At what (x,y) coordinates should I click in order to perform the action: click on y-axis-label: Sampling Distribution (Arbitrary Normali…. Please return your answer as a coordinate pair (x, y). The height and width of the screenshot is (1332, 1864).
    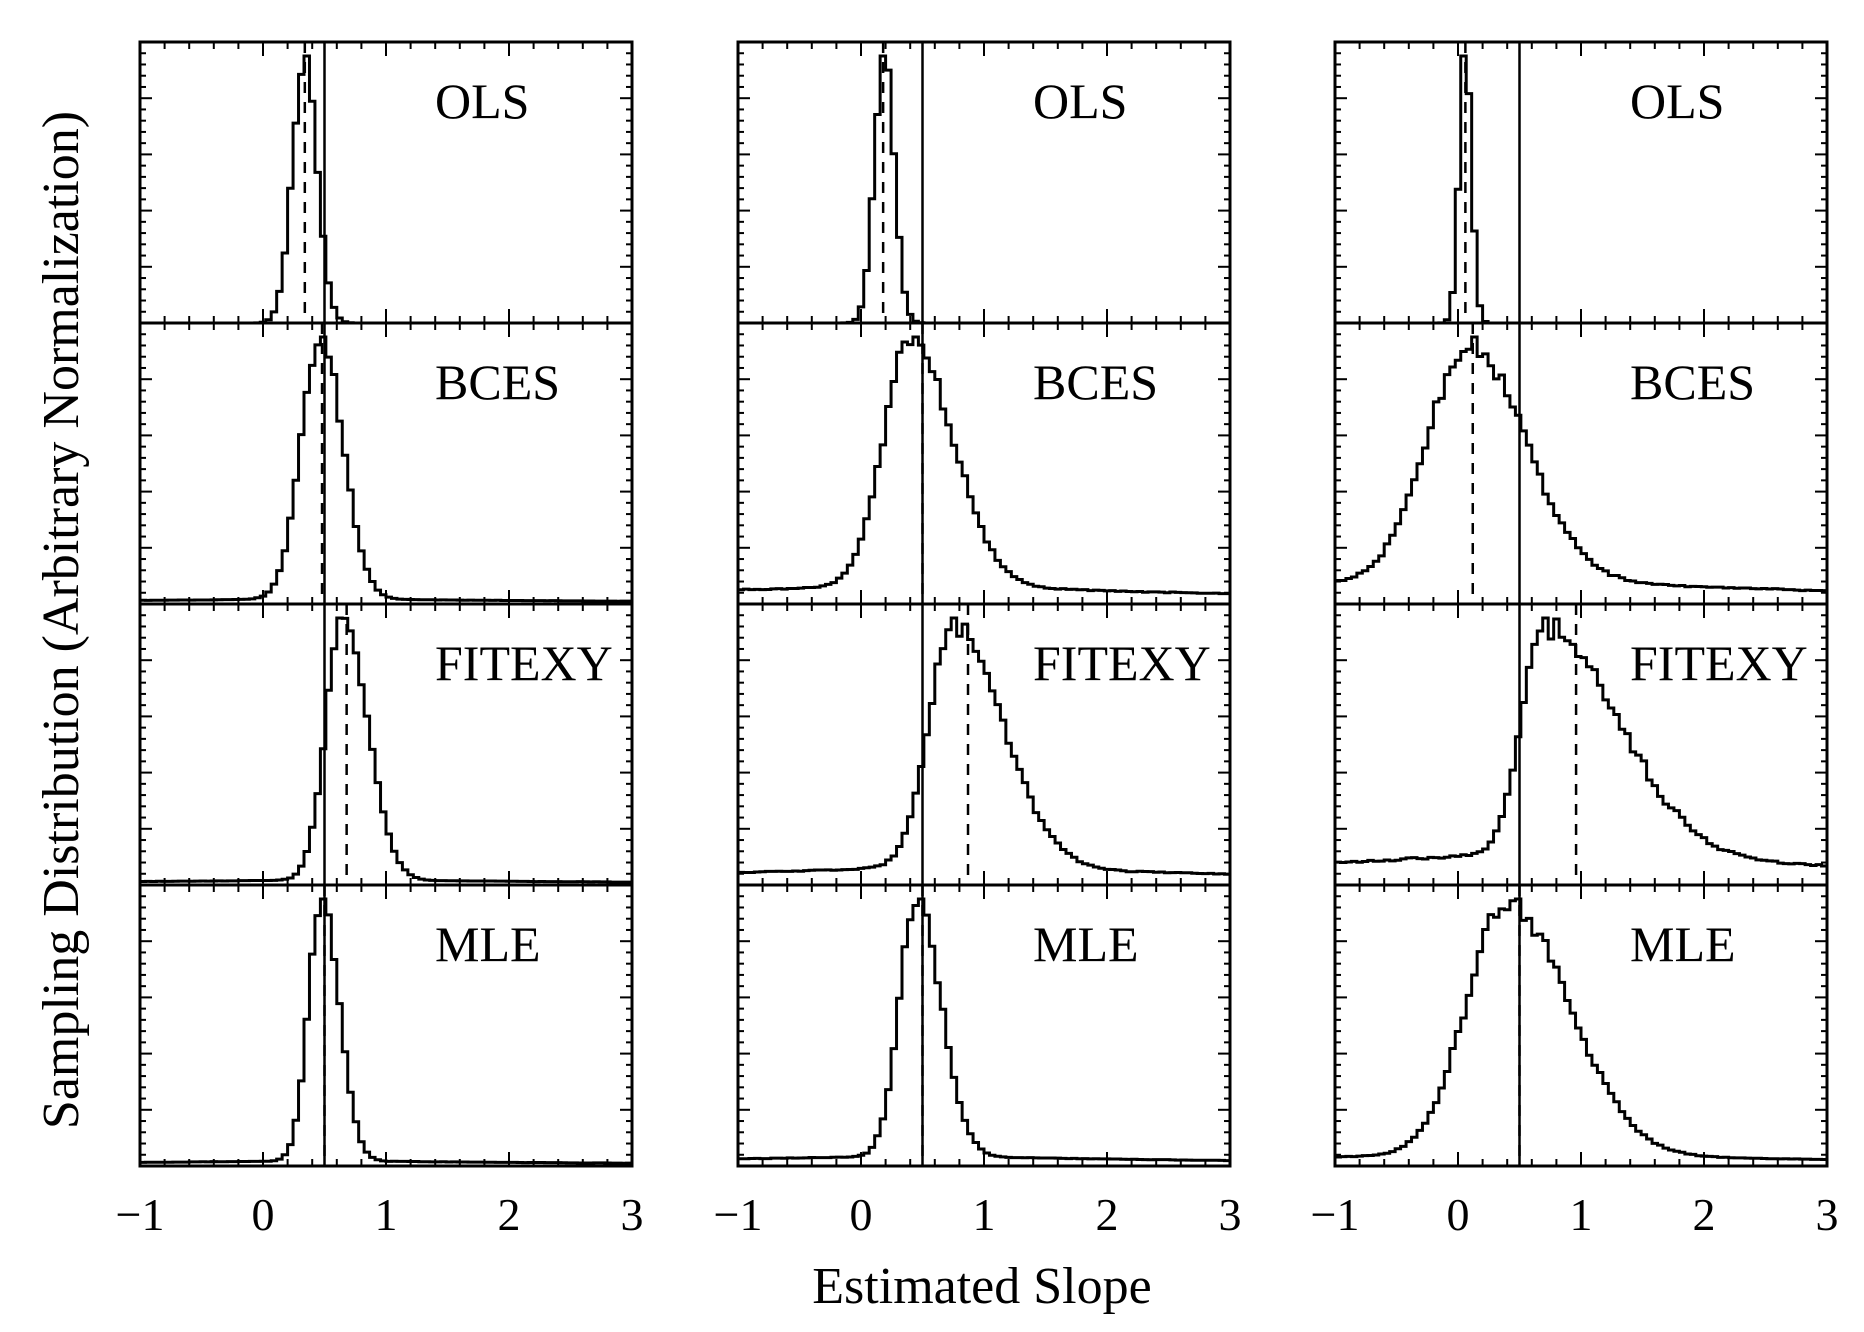
    Looking at the image, I should click on (61, 620).